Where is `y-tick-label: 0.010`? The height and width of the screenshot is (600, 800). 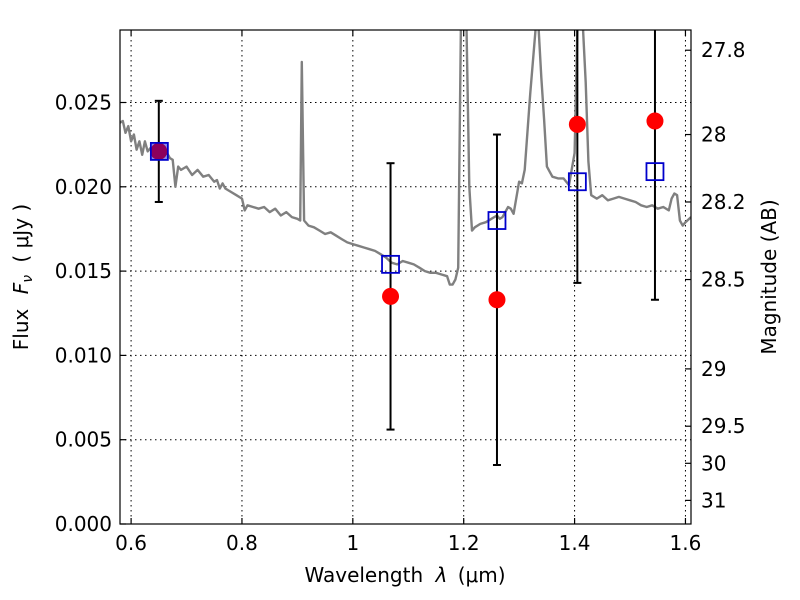 y-tick-label: 0.010 is located at coordinates (83, 355).